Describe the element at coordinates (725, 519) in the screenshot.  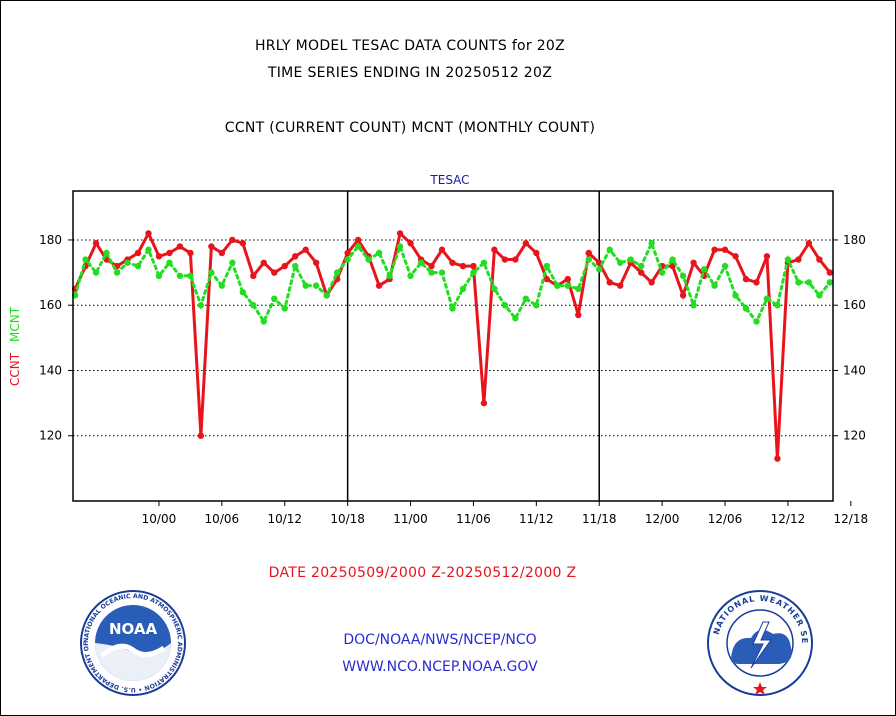
I see `x-tick-label: 12/06` at that location.